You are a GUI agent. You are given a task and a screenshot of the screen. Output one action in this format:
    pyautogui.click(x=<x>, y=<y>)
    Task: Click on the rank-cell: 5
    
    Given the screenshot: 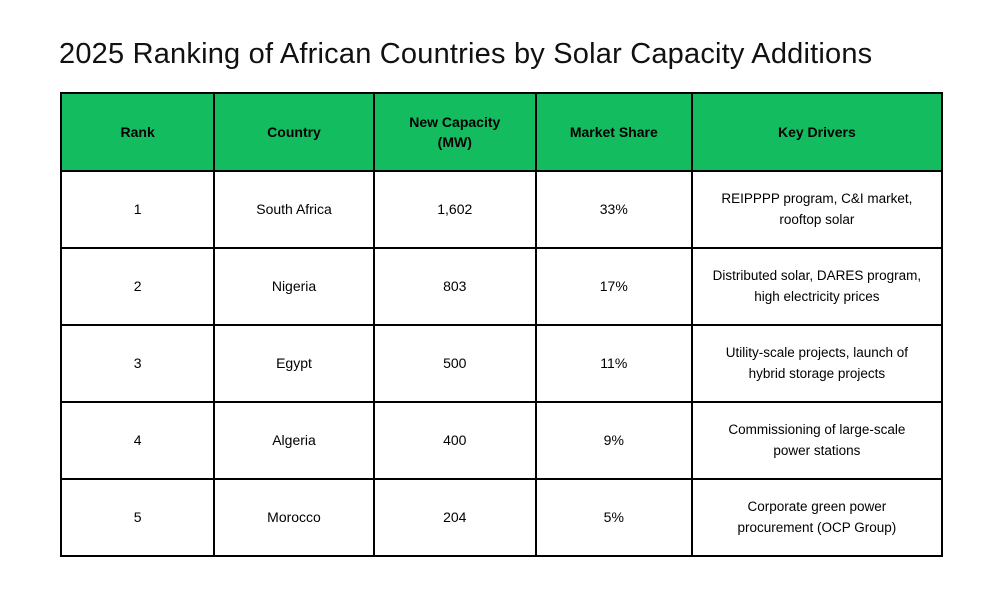 What is the action you would take?
    pyautogui.click(x=137, y=517)
    